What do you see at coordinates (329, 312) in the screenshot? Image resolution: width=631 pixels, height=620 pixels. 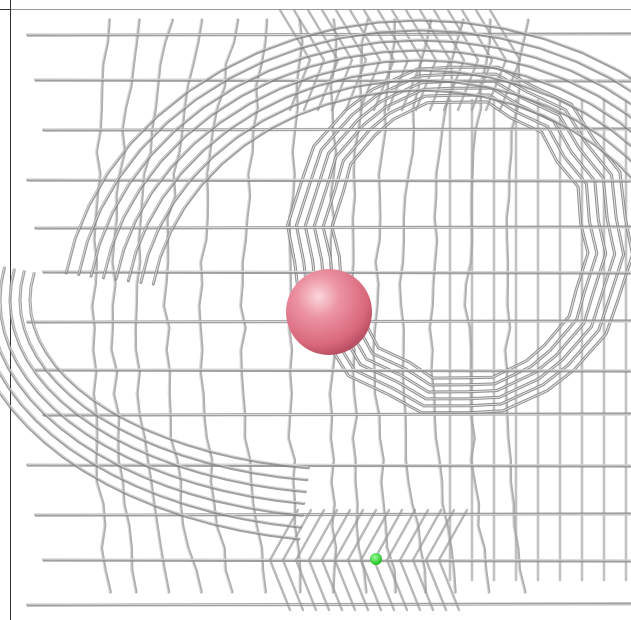 I see `ion-sphere` at bounding box center [329, 312].